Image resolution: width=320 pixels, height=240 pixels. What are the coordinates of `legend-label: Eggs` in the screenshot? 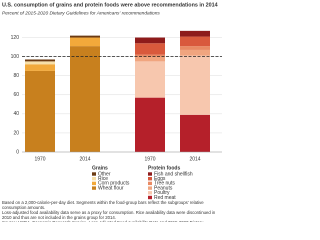 It's located at (160, 179).